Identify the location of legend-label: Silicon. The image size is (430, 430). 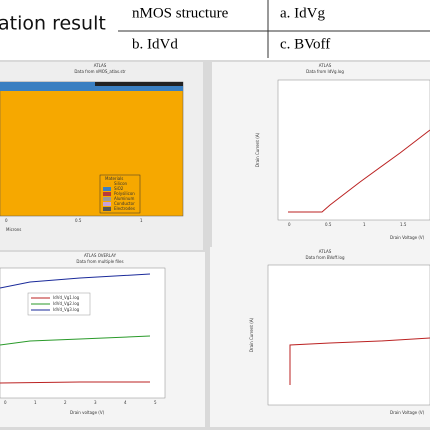
(121, 183).